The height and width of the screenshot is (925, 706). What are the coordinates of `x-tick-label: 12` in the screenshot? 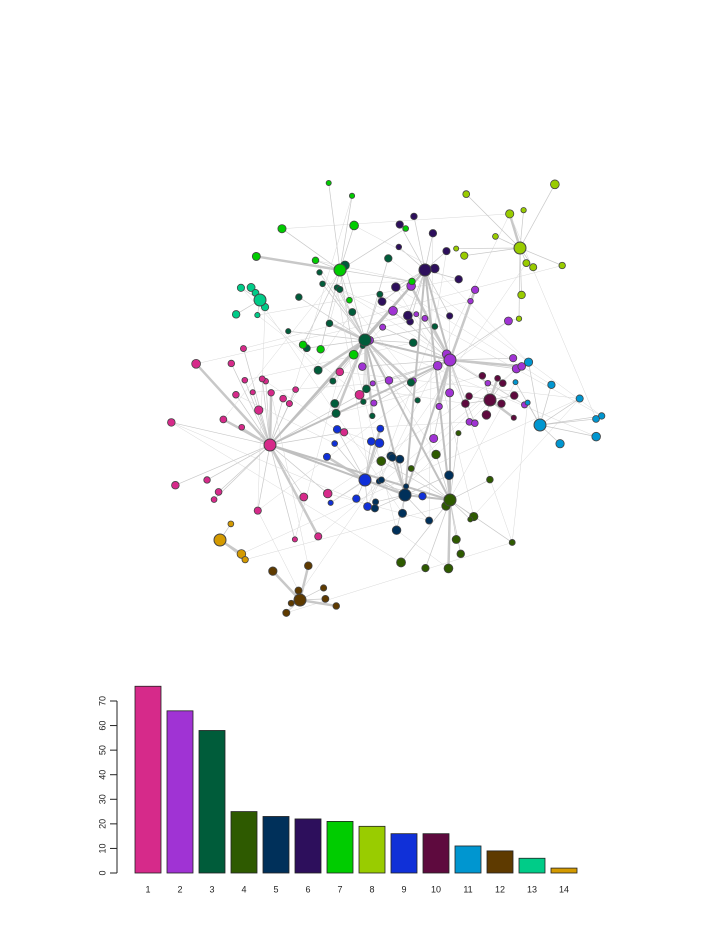 It's located at (500, 889).